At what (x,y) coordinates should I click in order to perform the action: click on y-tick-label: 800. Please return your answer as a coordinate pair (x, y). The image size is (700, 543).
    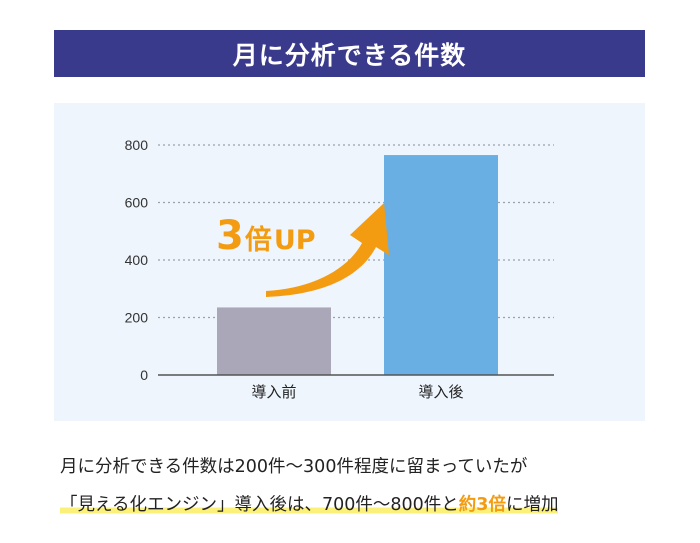
    Looking at the image, I should click on (137, 145).